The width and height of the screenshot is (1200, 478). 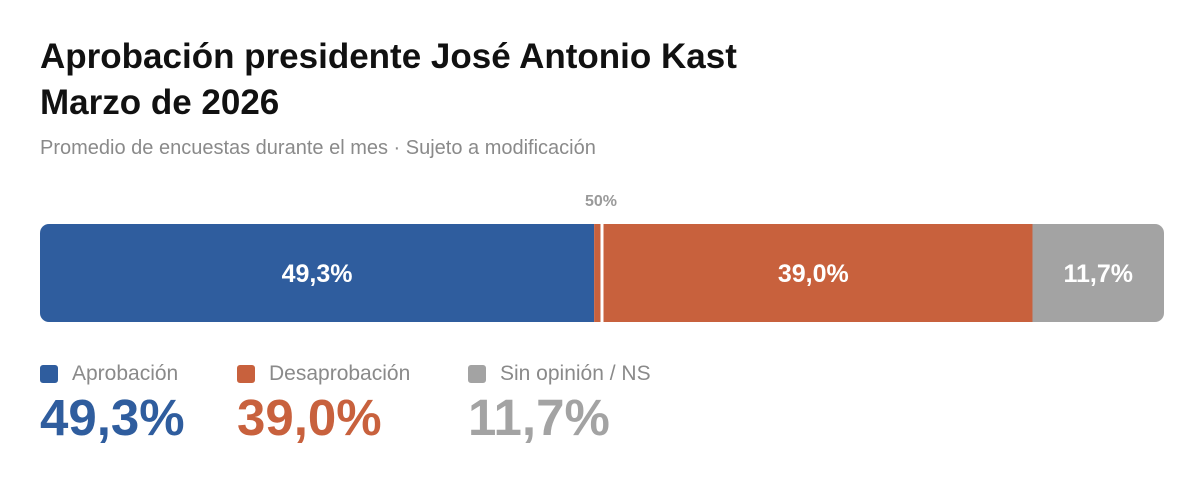 I want to click on segment-disapproval, so click(x=813, y=273).